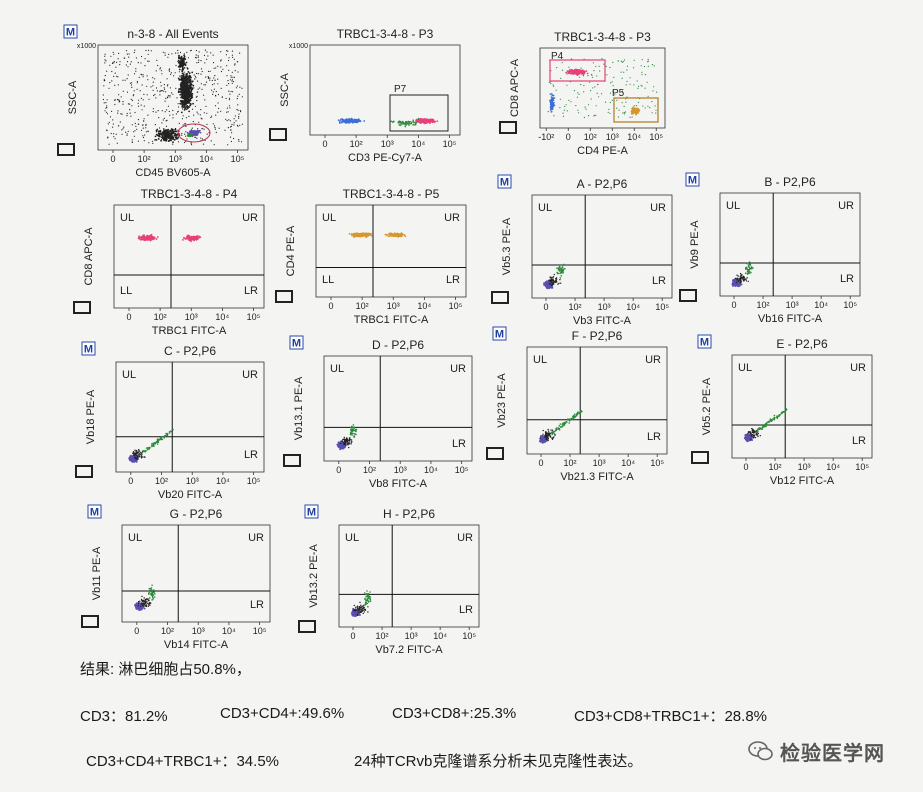 The image size is (923, 792). Describe the element at coordinates (546, 137) in the screenshot. I see `x-tick-label: -10²` at that location.